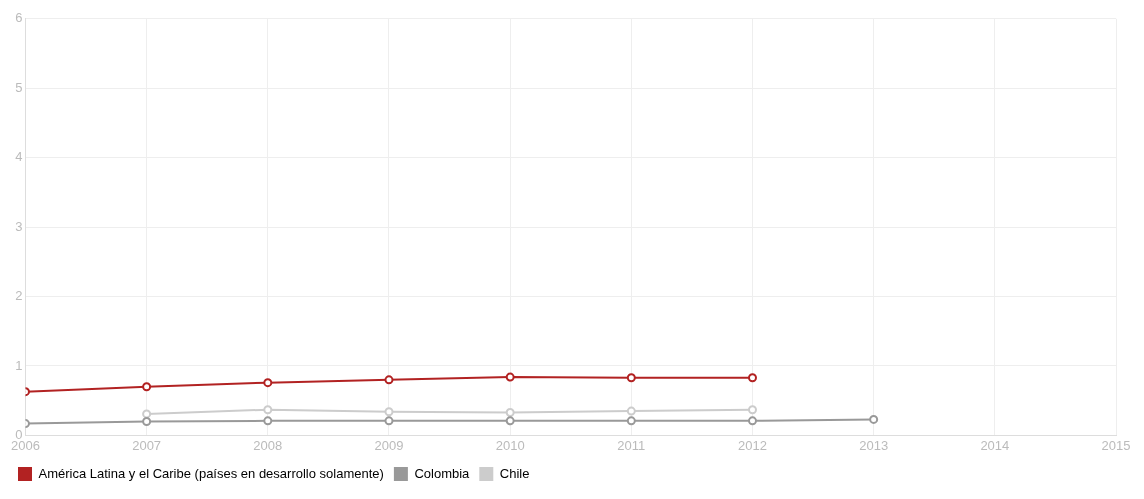  What do you see at coordinates (1116, 445) in the screenshot?
I see `x-tick-label: 2015` at bounding box center [1116, 445].